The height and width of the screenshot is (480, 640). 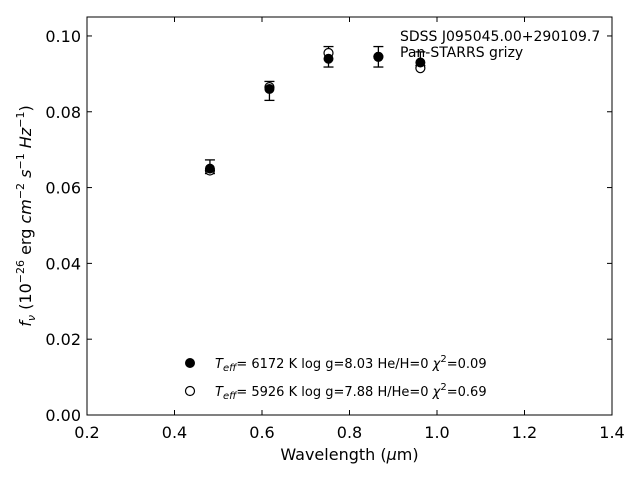 What do you see at coordinates (524, 432) in the screenshot?
I see `x-tick-label: 1.2` at bounding box center [524, 432].